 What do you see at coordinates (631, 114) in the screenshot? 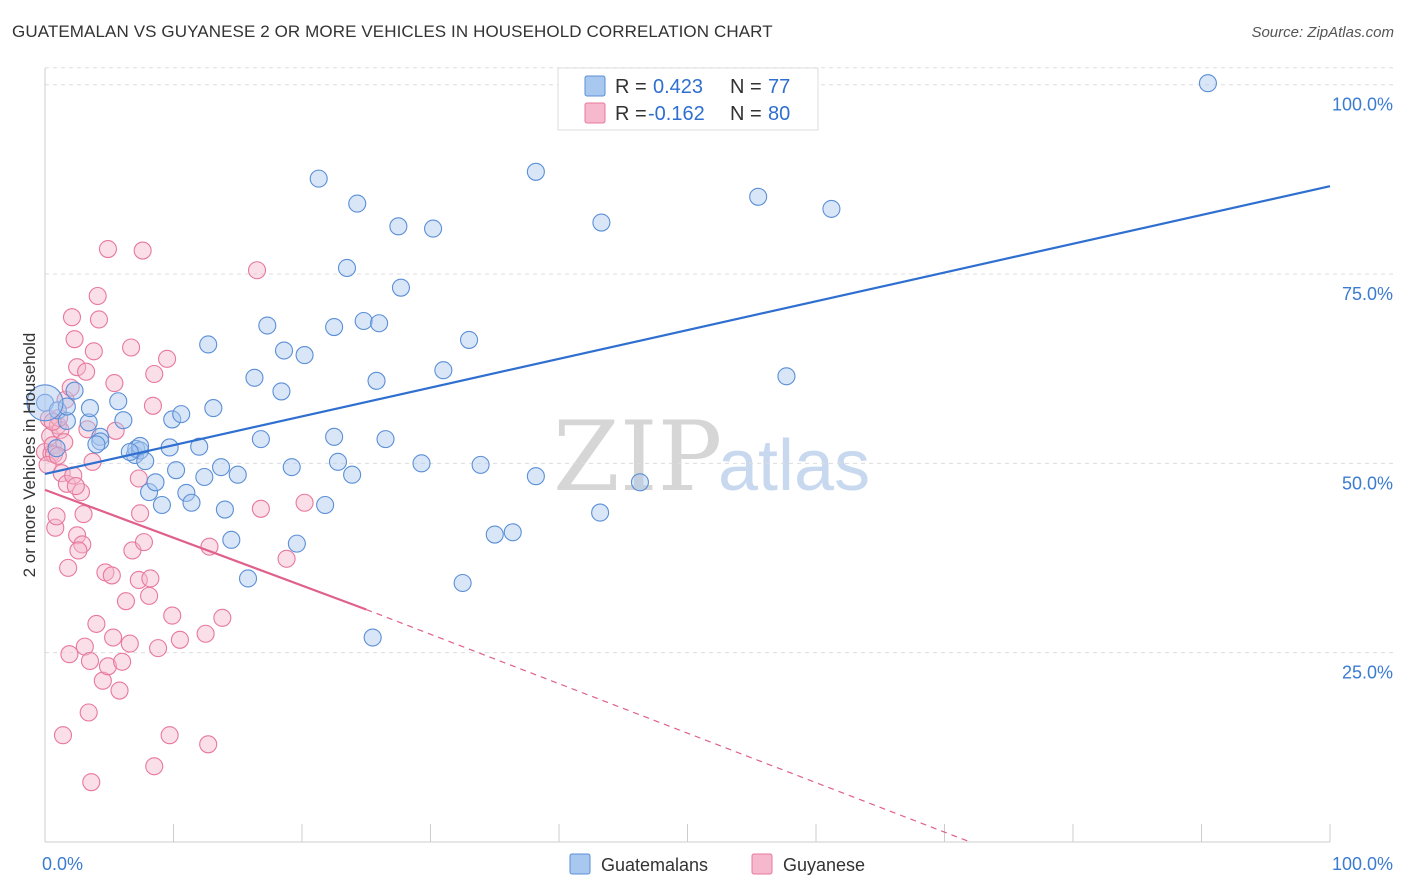
I see `legend-r-label-2: R =` at bounding box center [631, 114].